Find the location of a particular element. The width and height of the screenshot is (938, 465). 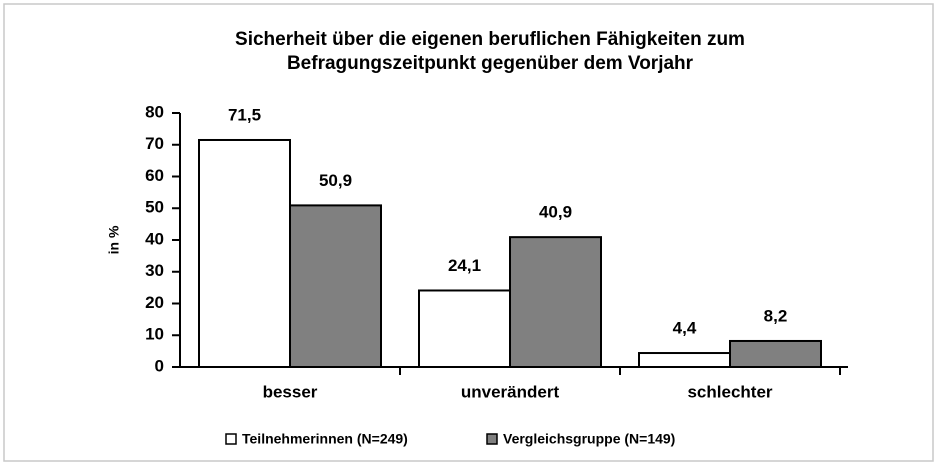

x-tick-label: schlechter is located at coordinates (729, 391).